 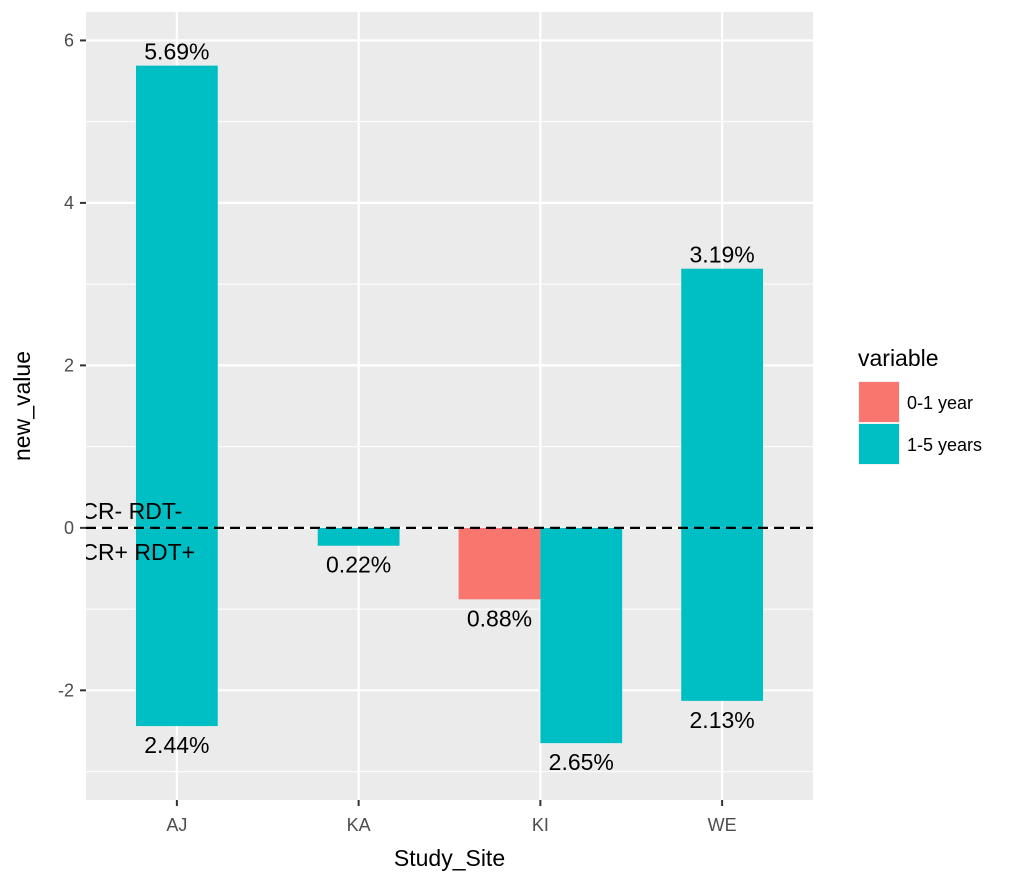 What do you see at coordinates (449, 858) in the screenshot?
I see `x-axis-title: Study_Site` at bounding box center [449, 858].